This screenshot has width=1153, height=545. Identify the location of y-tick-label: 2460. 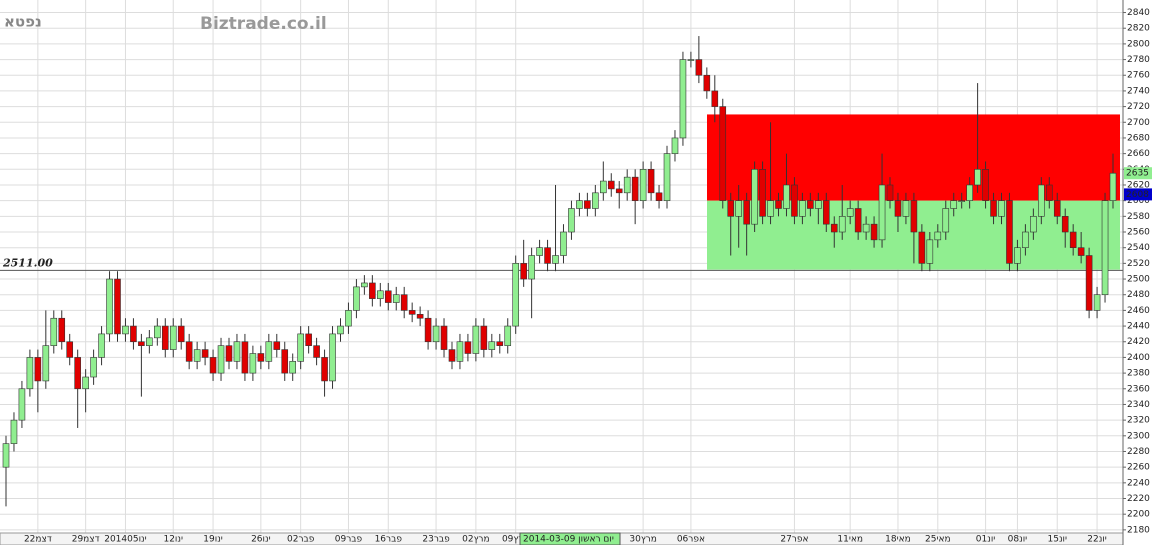
(1138, 311).